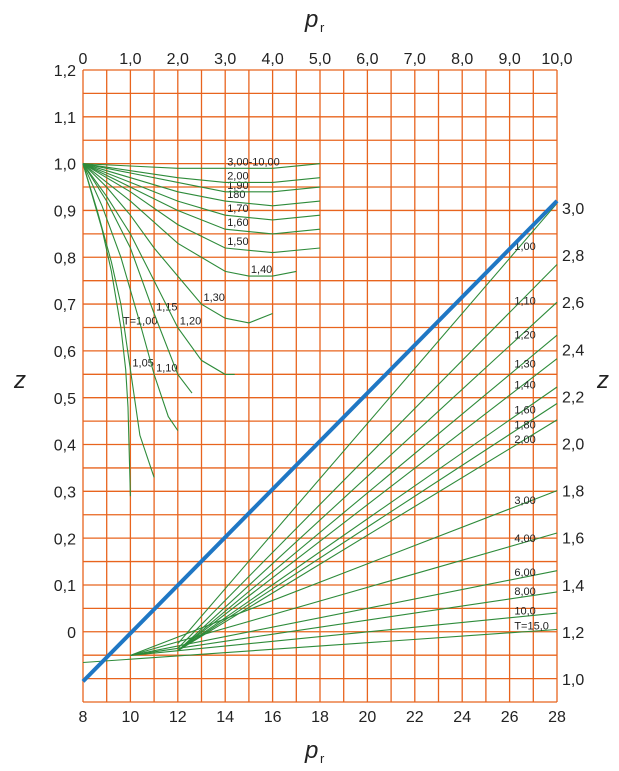 This screenshot has width=619, height=771. I want to click on top-tick-label: 2,0, so click(178, 59).